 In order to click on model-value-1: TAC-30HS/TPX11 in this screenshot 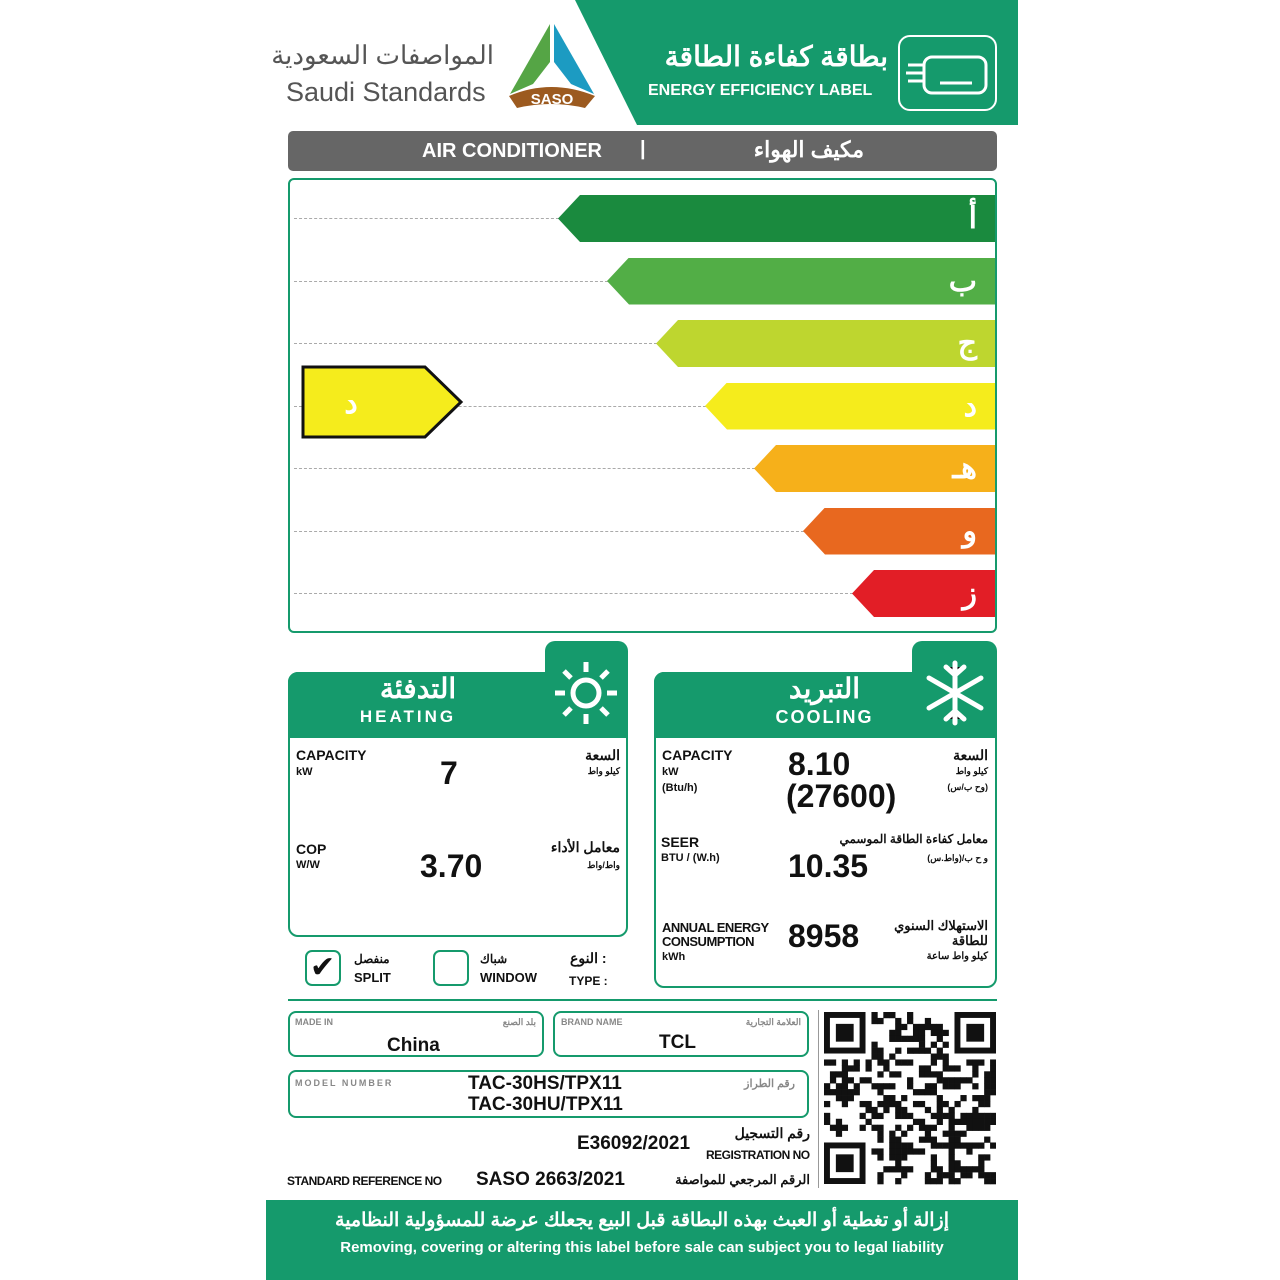, I will do `click(545, 1083)`.